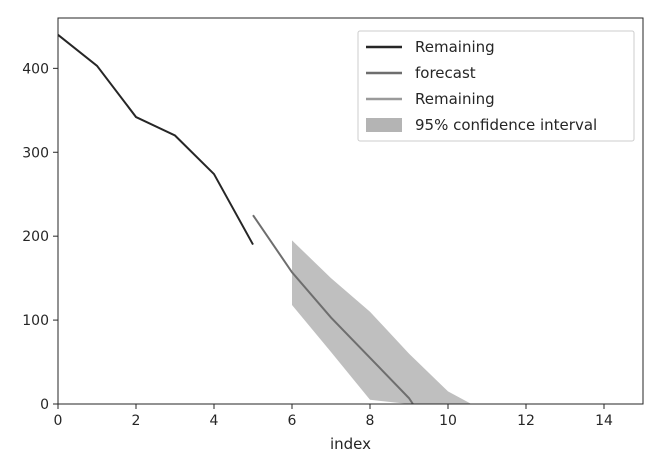  I want to click on x-tick-label: 14, so click(604, 421).